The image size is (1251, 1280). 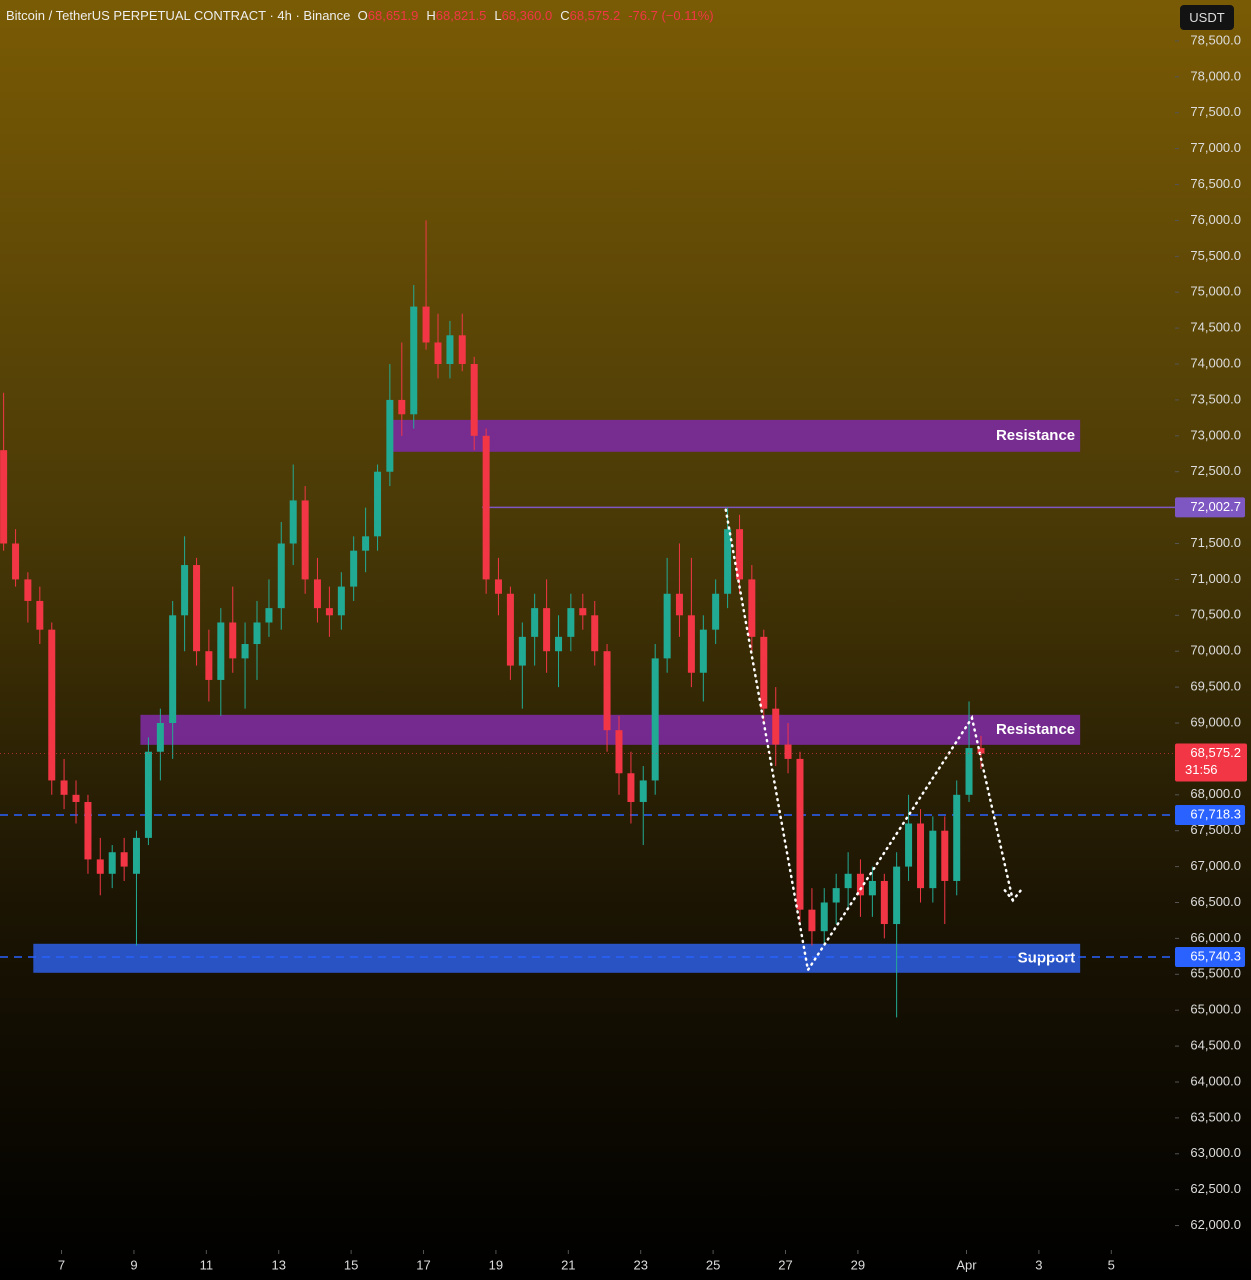 What do you see at coordinates (1215, 1188) in the screenshot?
I see `y-tick-label: 62,500.0` at bounding box center [1215, 1188].